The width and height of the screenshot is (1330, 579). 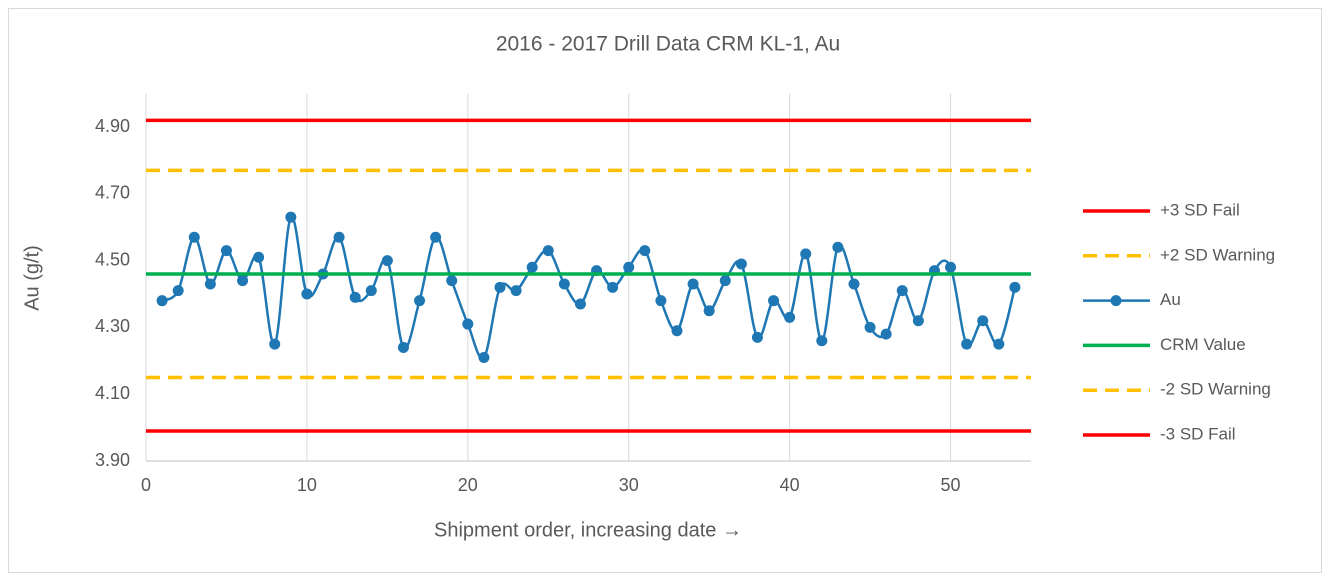 What do you see at coordinates (629, 485) in the screenshot?
I see `x-tick-label: 30` at bounding box center [629, 485].